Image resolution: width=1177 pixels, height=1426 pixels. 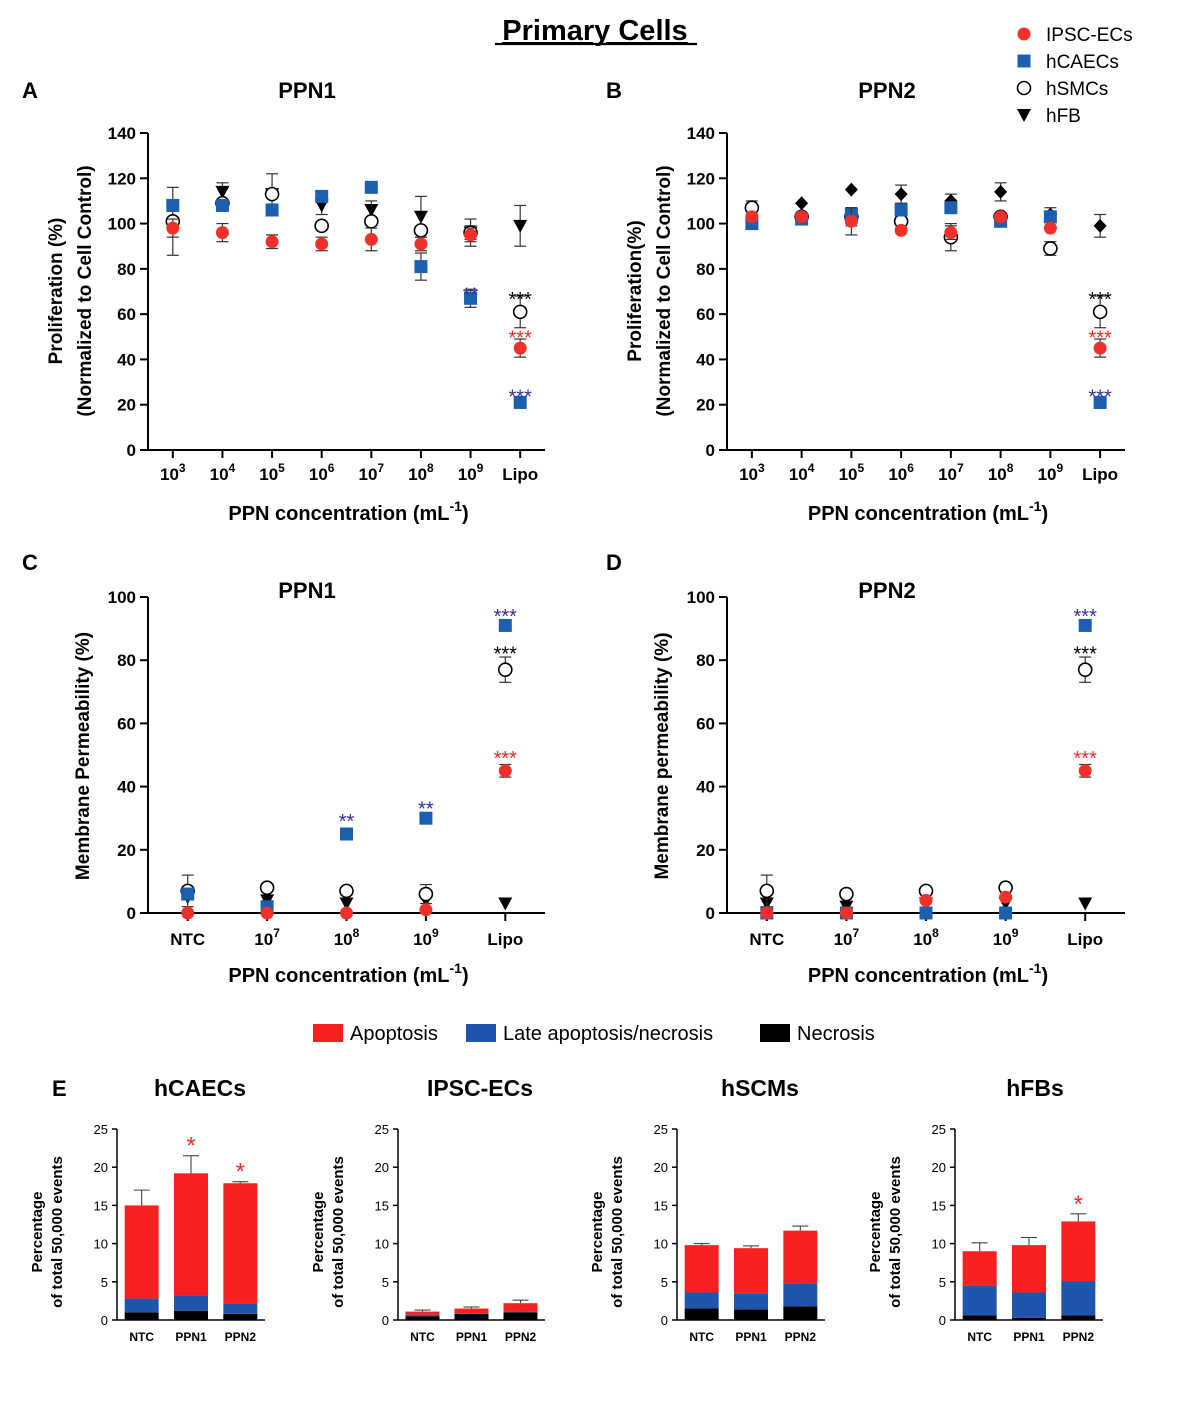 What do you see at coordinates (318, 1232) in the screenshot?
I see `y-axis-label: Percentage` at bounding box center [318, 1232].